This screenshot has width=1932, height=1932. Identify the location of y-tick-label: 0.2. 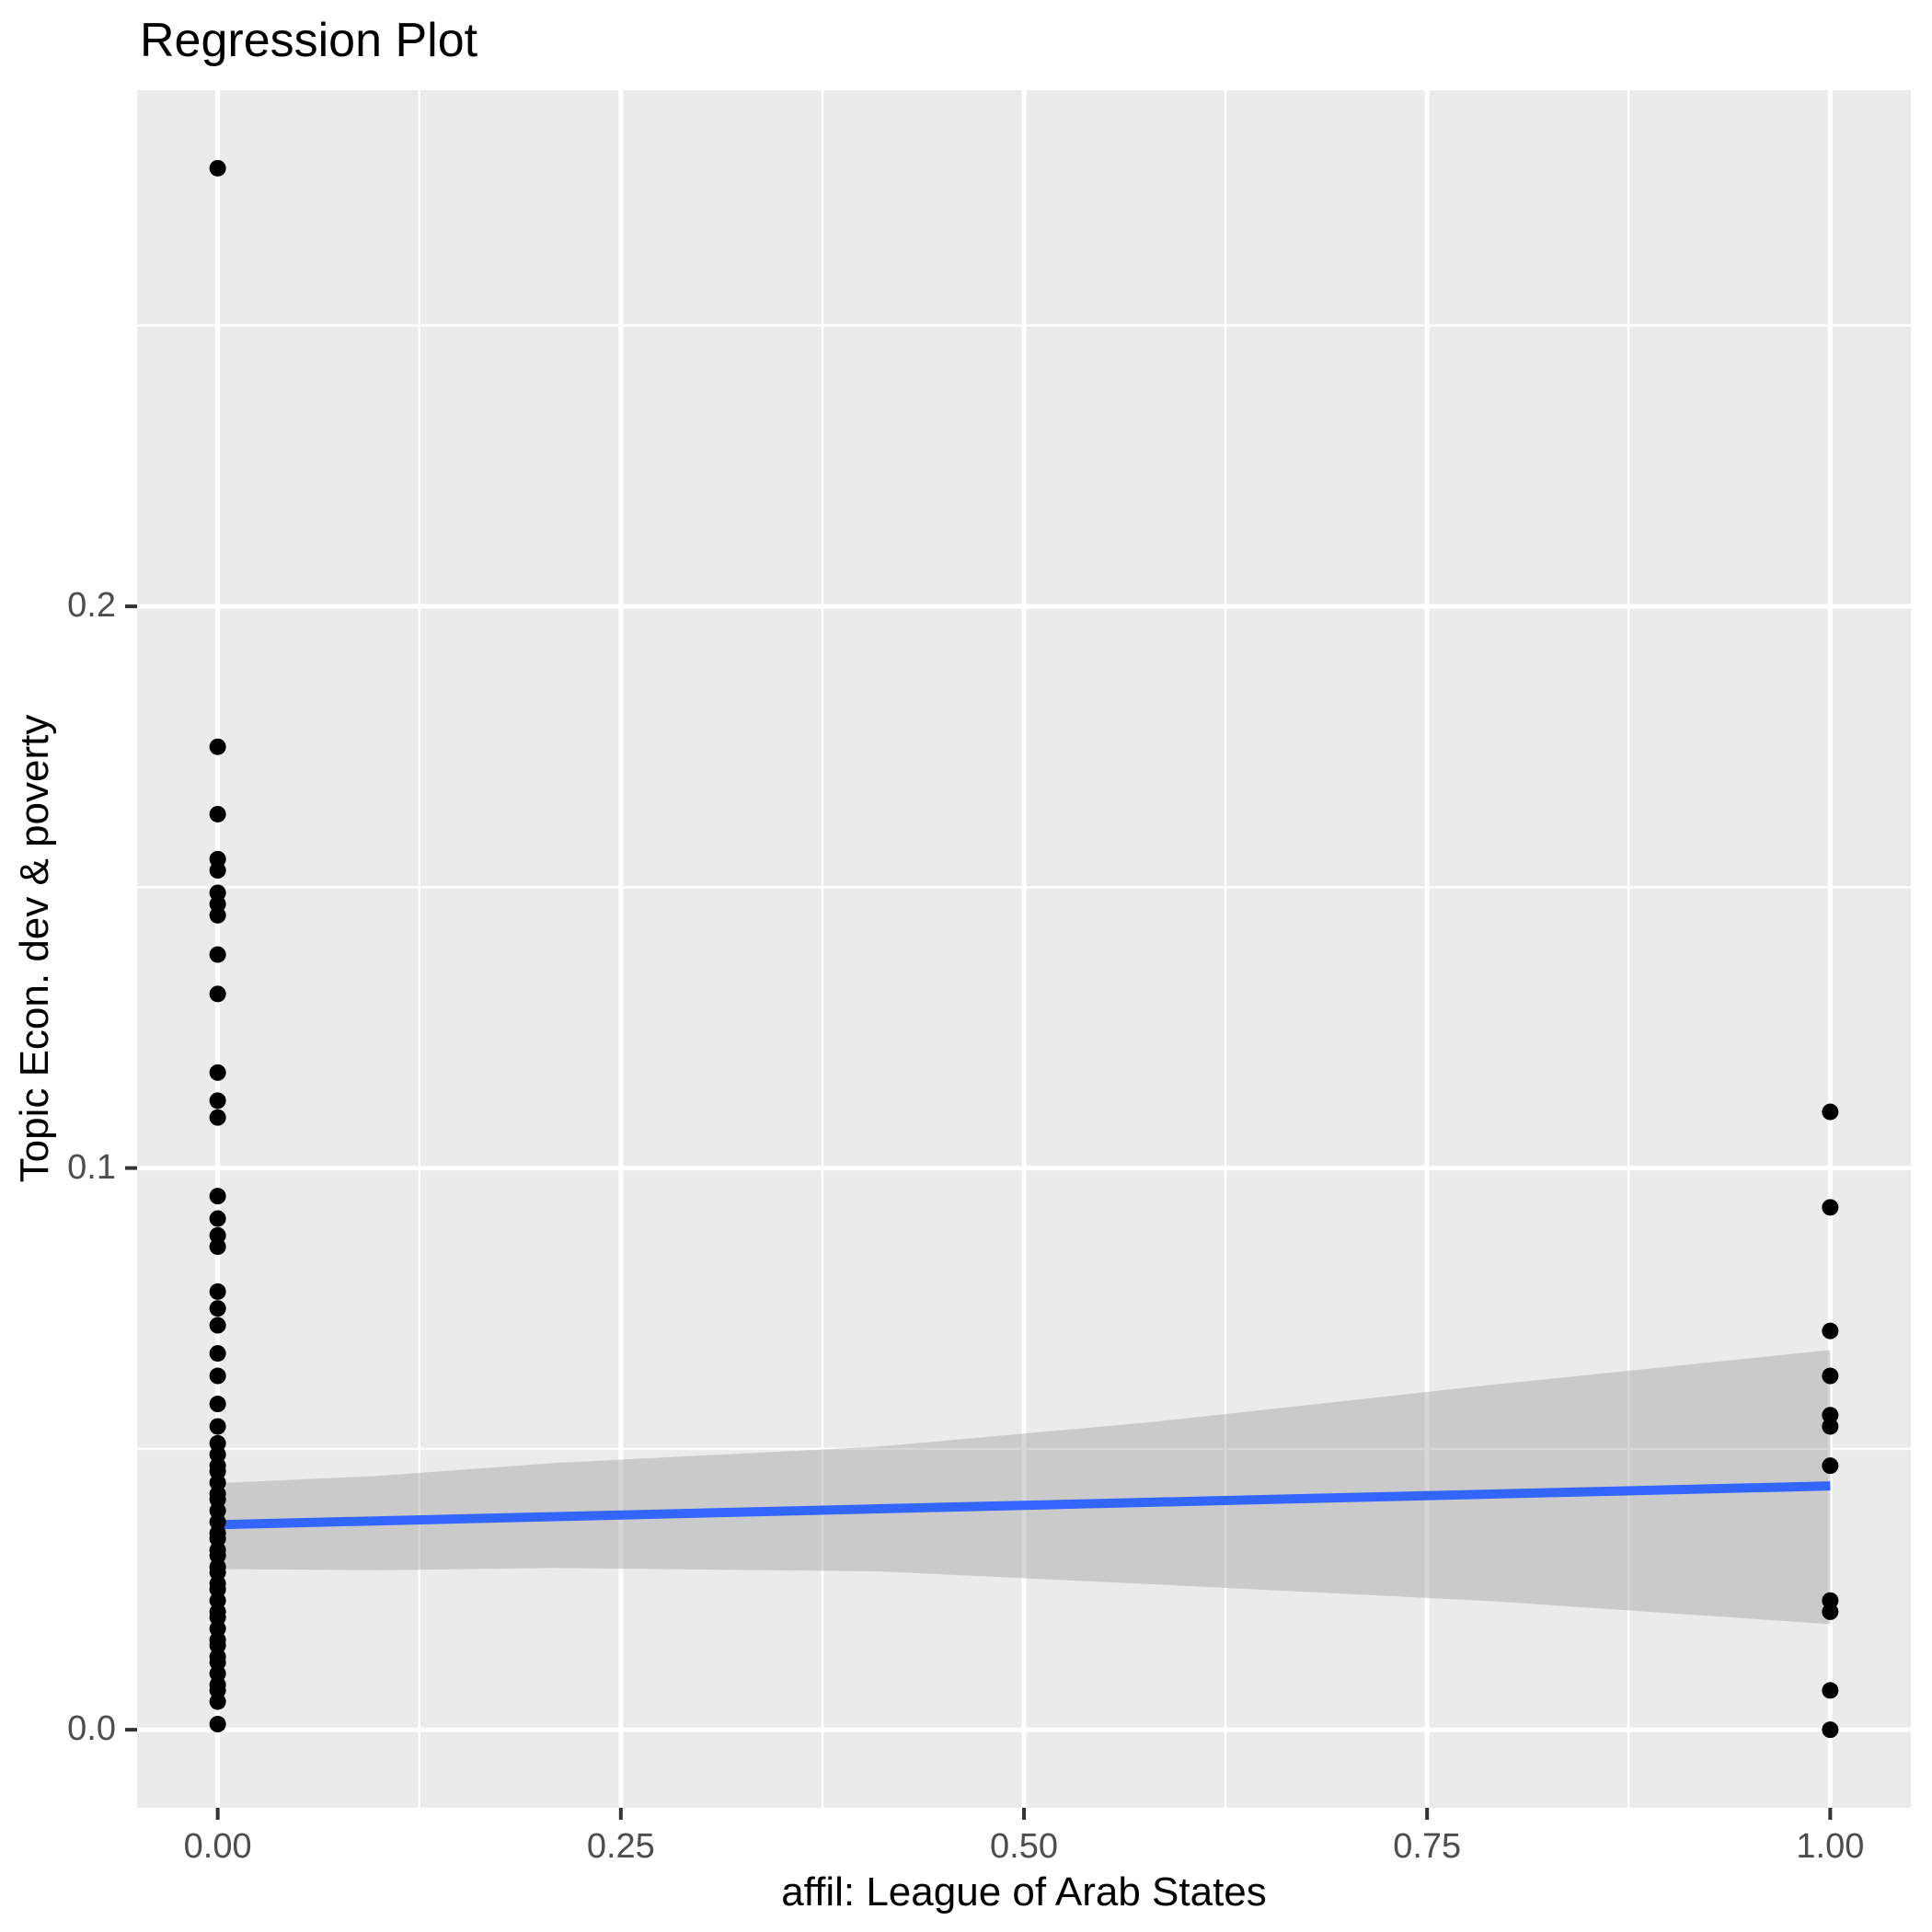
(91, 606).